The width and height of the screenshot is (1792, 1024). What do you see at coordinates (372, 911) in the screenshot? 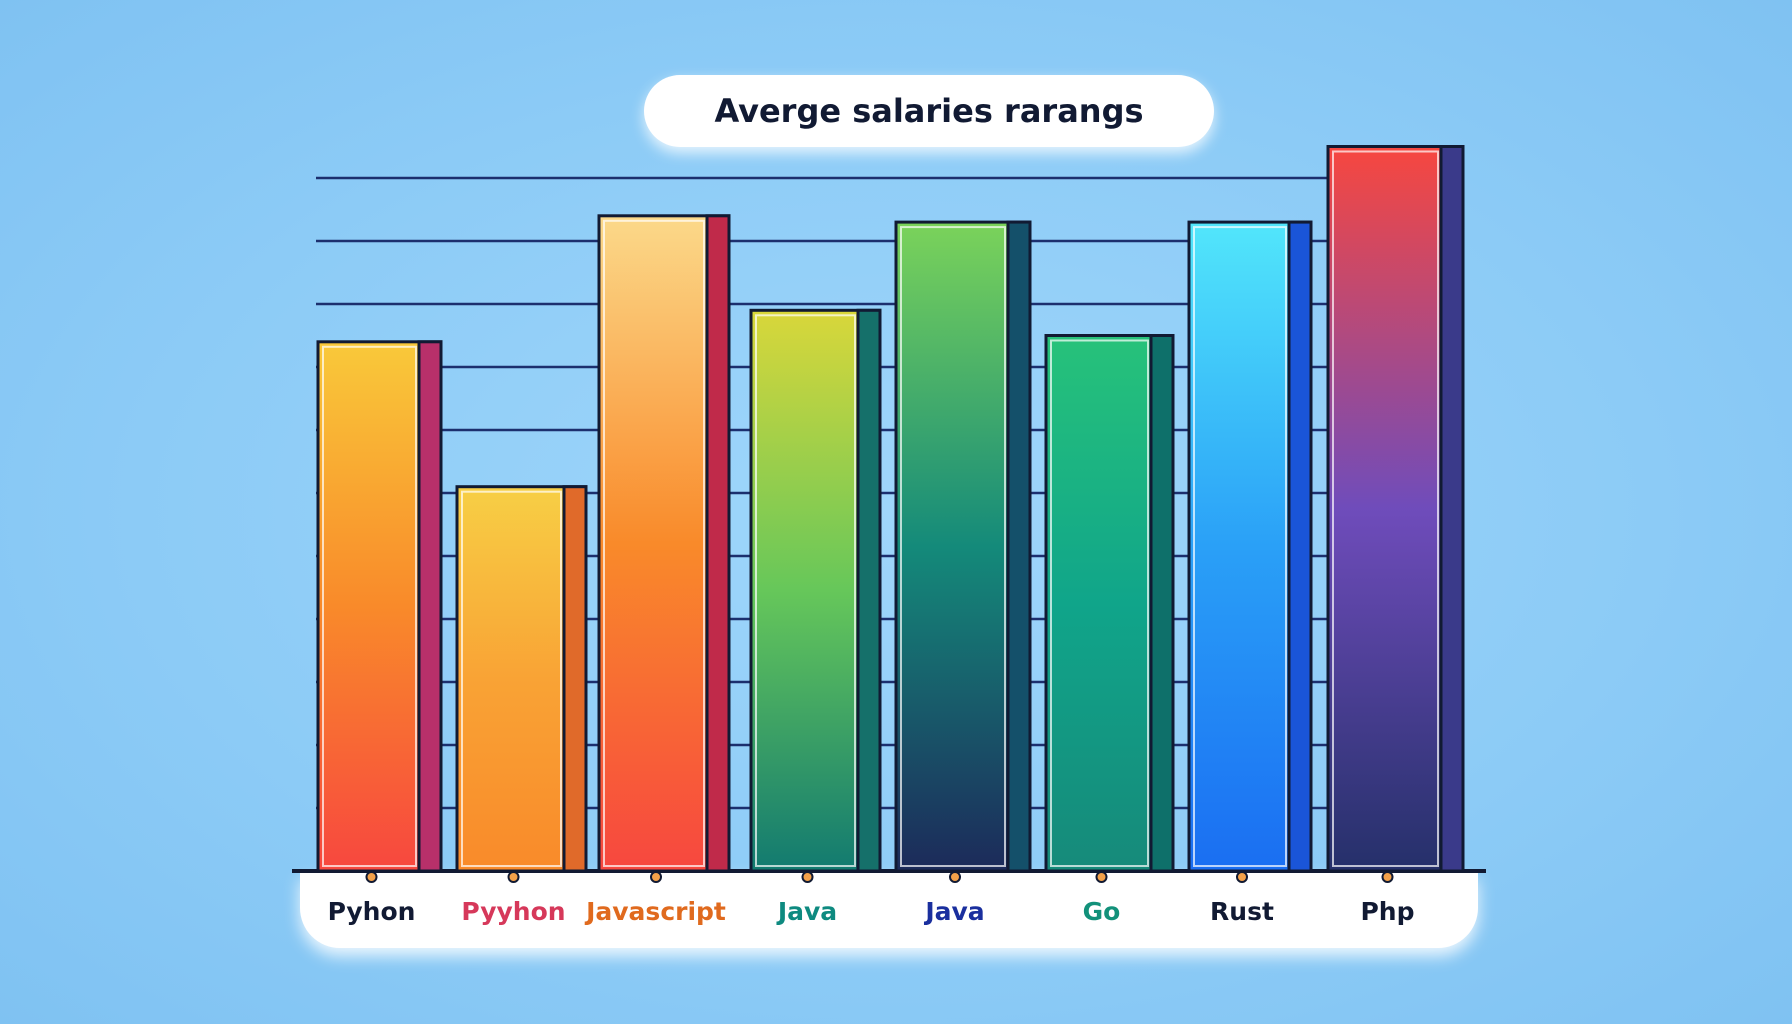
I see `x-tick-label: Pyhon` at bounding box center [372, 911].